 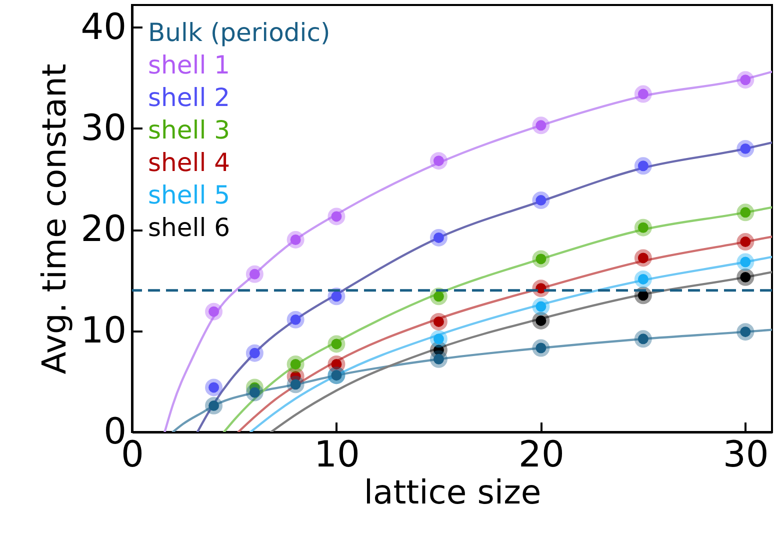 What do you see at coordinates (103, 229) in the screenshot?
I see `y-tick-label: 20` at bounding box center [103, 229].